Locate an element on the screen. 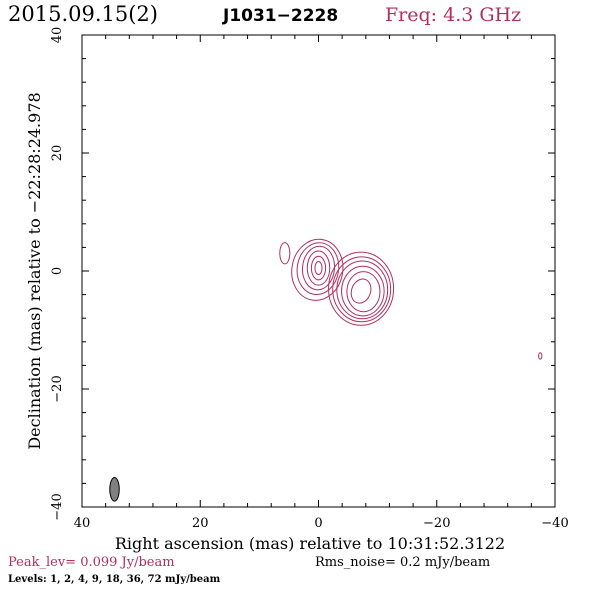  y-tick-label: 0 is located at coordinates (57, 271).